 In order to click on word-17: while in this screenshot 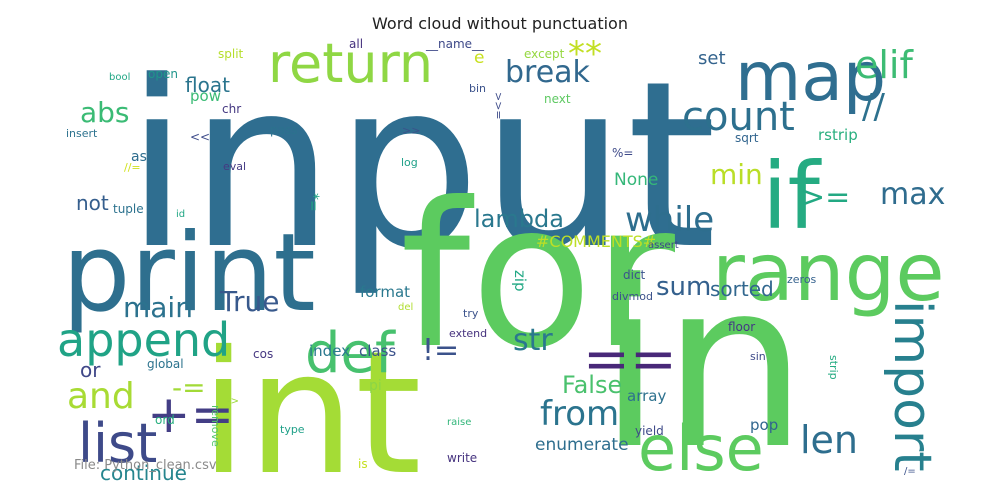, I will do `click(669, 220)`.